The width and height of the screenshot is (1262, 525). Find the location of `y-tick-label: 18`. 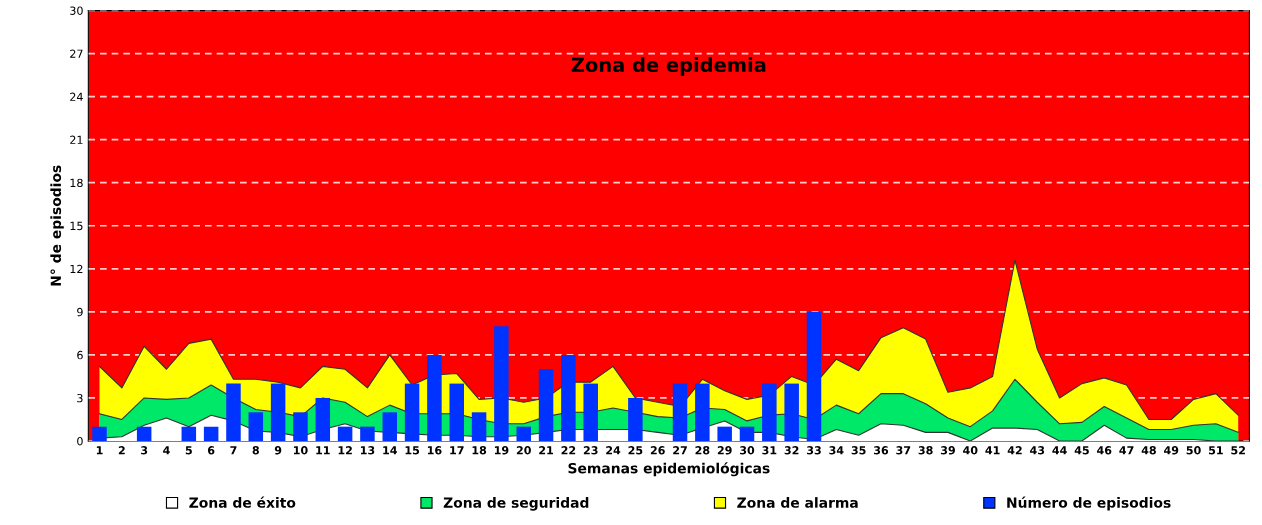

y-tick-label: 18 is located at coordinates (76, 183).